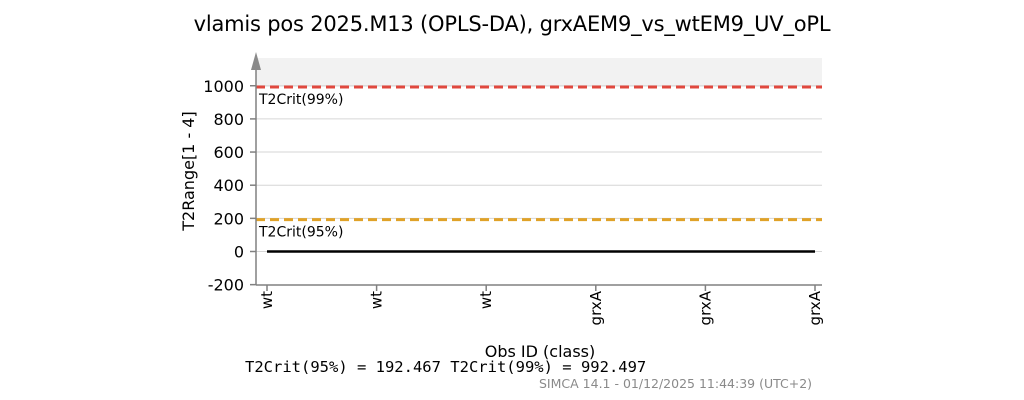 This screenshot has width=1024, height=400. I want to click on y-tick-label: -200, so click(226, 285).